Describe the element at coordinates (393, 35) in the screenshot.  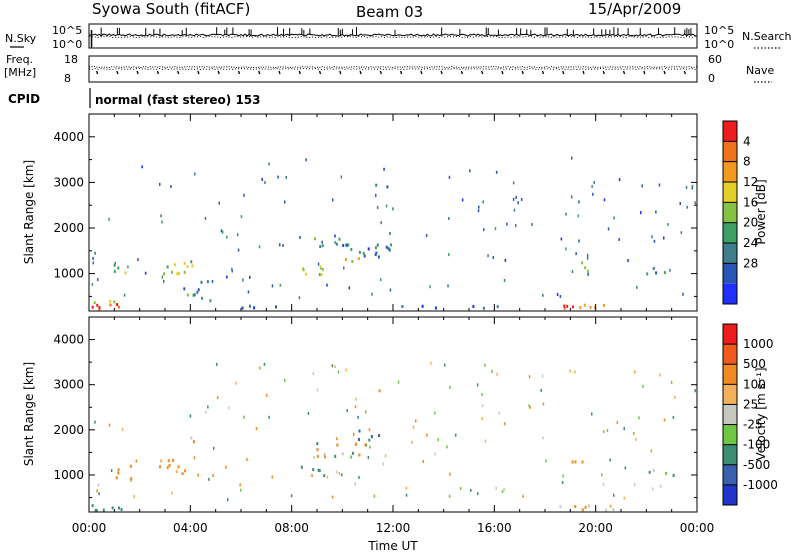
I see `nsky-trace` at that location.